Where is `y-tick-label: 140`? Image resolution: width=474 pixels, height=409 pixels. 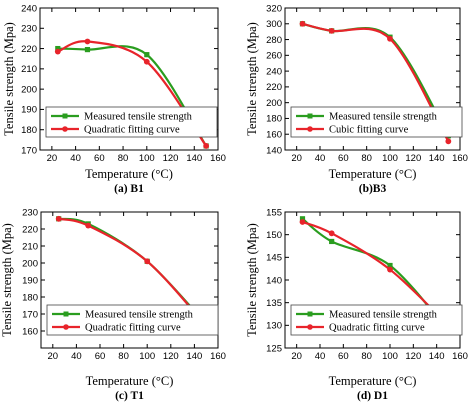
y-tick-label: 140 is located at coordinates (274, 280).